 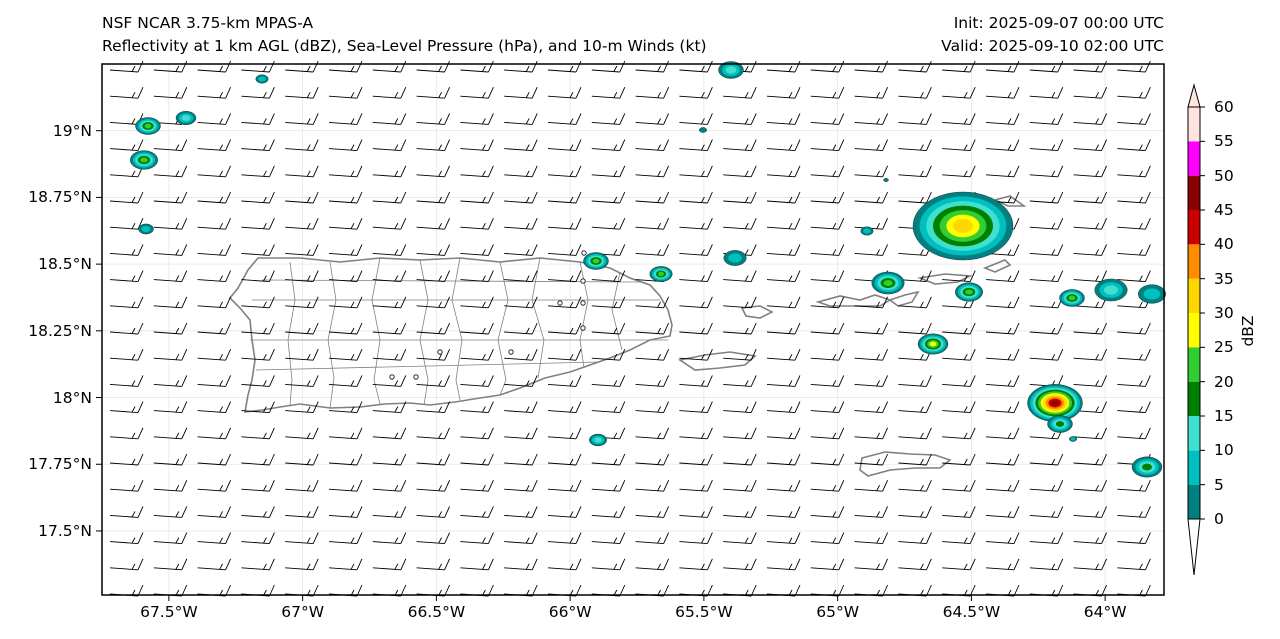 I want to click on colorbar-tick-label: 50, so click(x=1224, y=175).